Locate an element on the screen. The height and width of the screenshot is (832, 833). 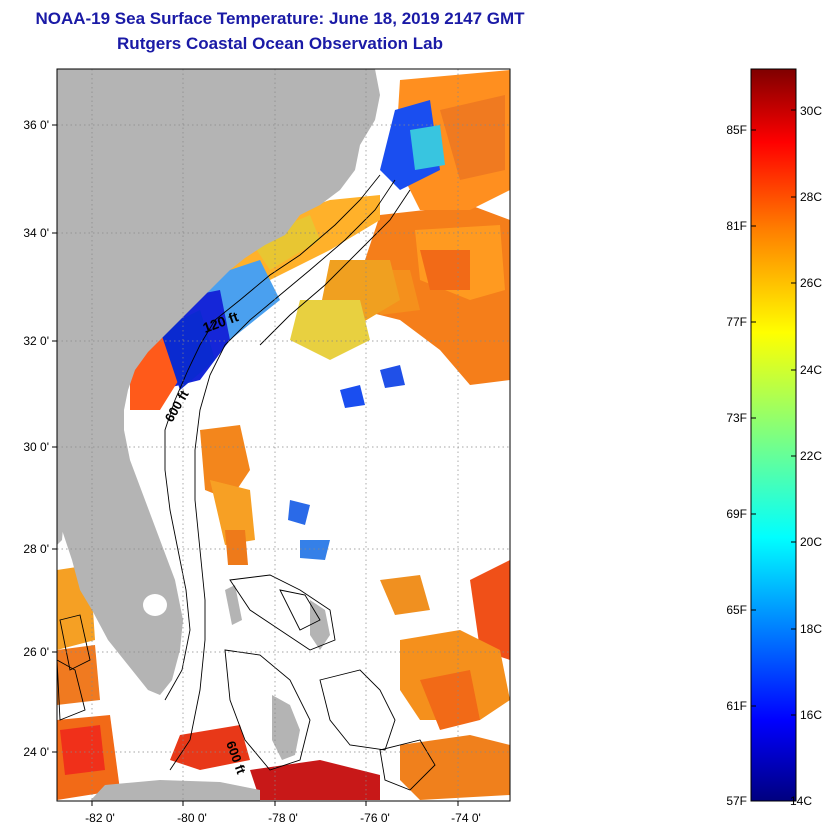
colorbar-f-69: 69F is located at coordinates (736, 514).